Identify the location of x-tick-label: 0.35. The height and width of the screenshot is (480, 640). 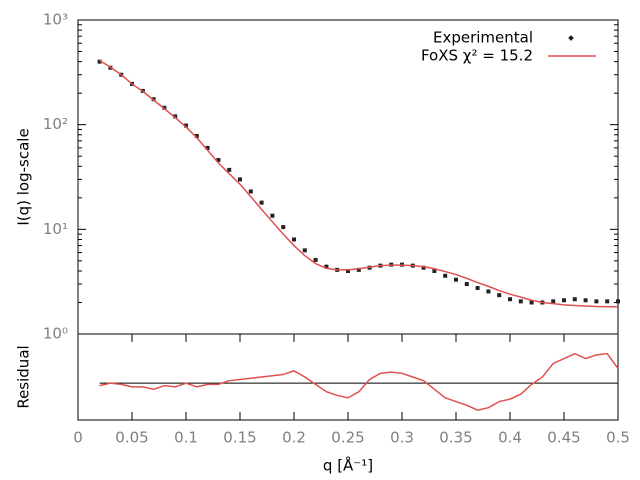
(455, 438).